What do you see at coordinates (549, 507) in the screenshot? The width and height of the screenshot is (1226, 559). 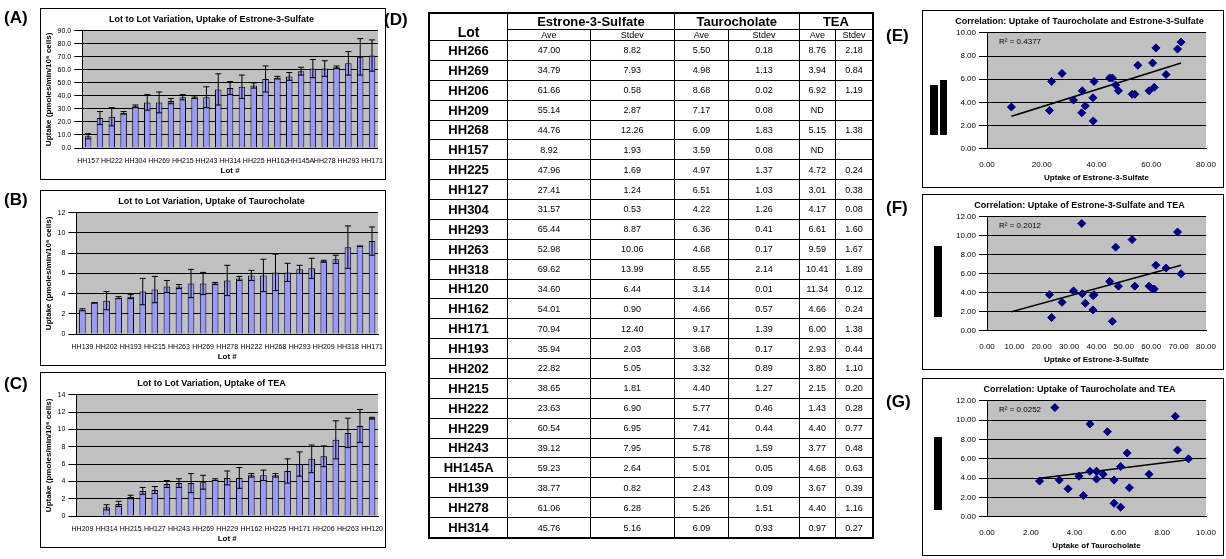 I see `data-label: 61.06` at bounding box center [549, 507].